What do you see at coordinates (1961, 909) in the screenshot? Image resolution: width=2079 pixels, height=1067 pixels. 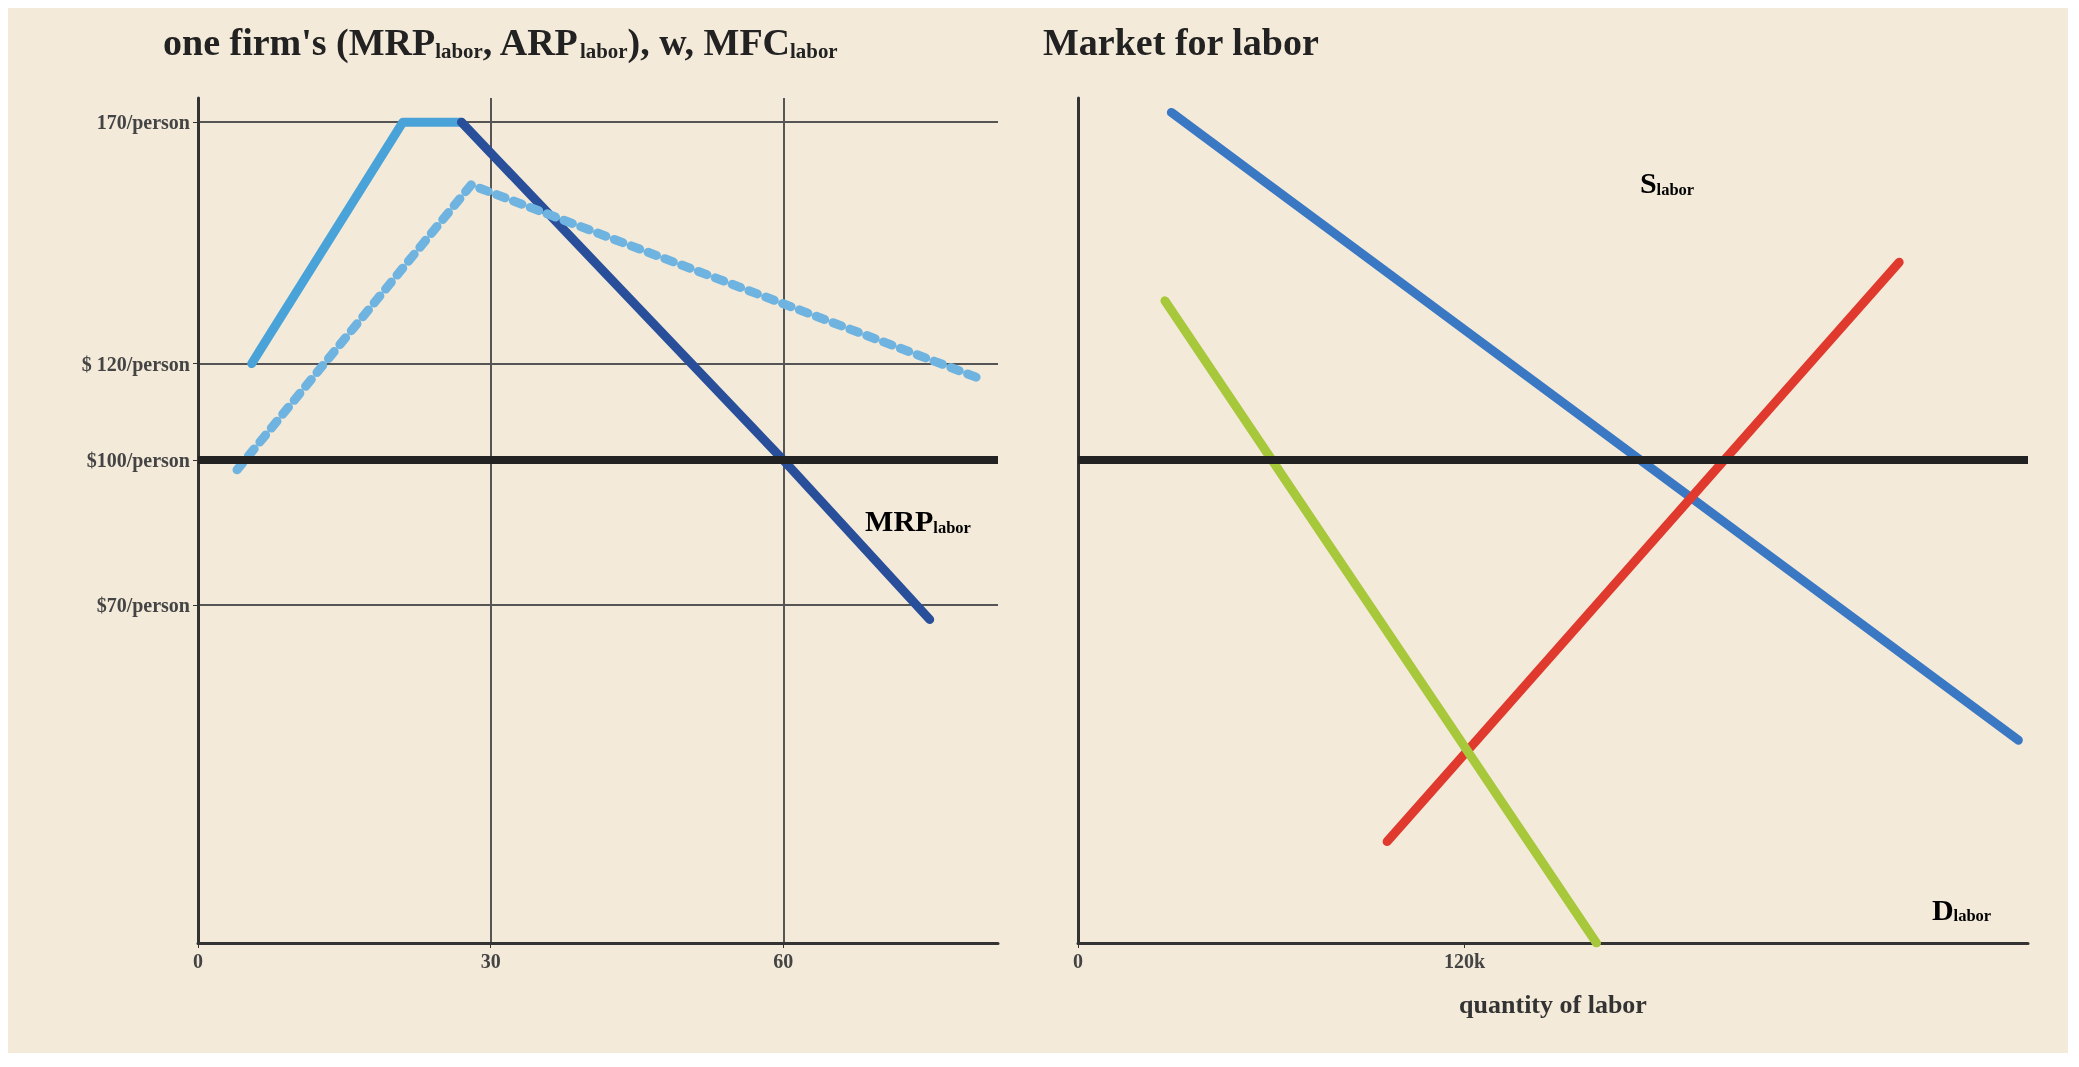 I see `annotation: Dlabor` at bounding box center [1961, 909].